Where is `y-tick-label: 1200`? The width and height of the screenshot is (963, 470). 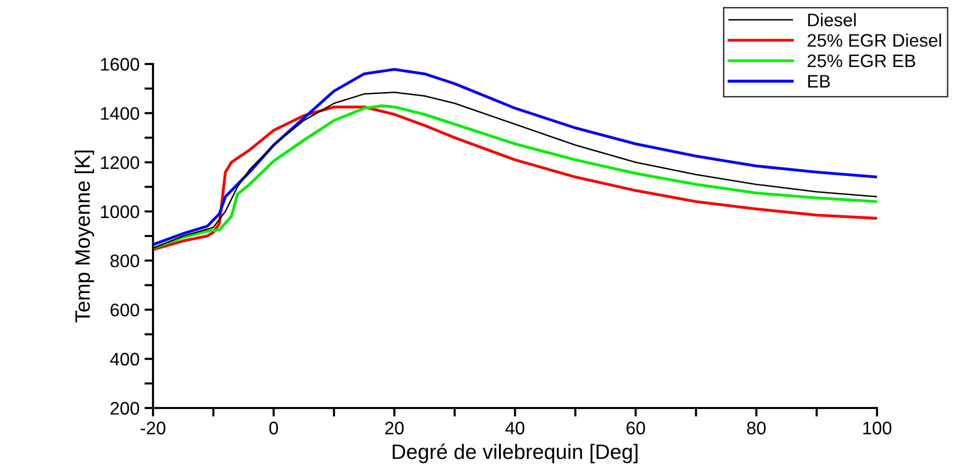
y-tick-label: 1200 is located at coordinates (120, 163).